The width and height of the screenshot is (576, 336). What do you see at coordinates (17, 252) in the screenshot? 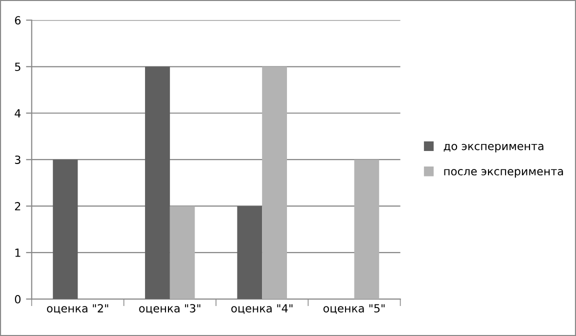
I see `y-tick-label: 1` at bounding box center [17, 252].